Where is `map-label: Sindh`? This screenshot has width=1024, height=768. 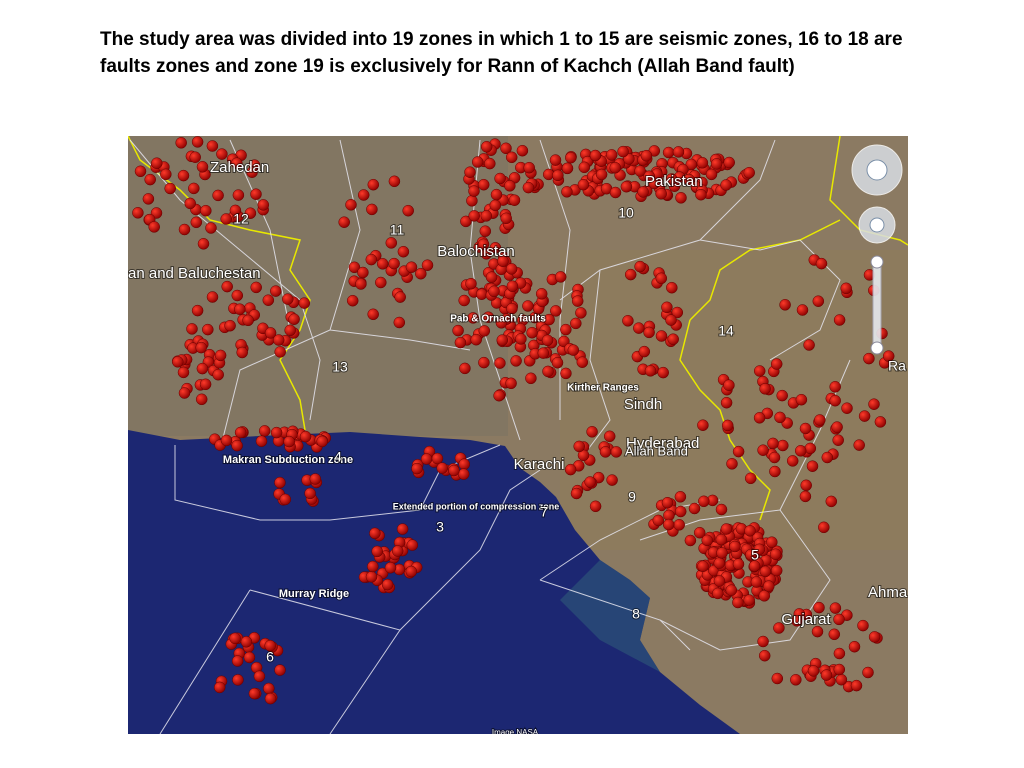 map-label: Sindh is located at coordinates (643, 404).